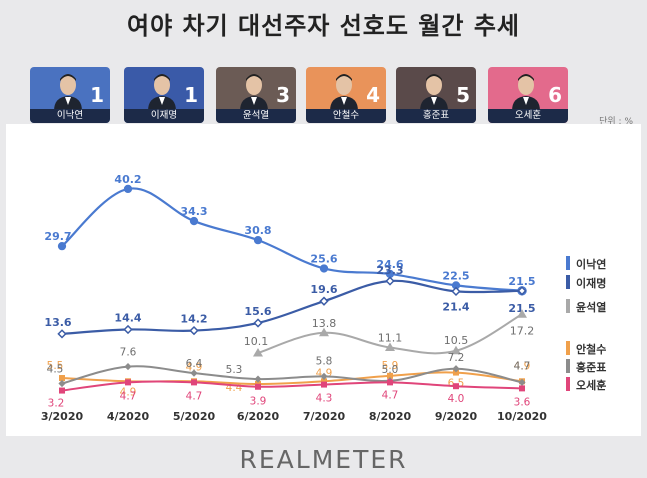  What do you see at coordinates (70, 116) in the screenshot?
I see `candidate-name: 이낙연` at bounding box center [70, 116].